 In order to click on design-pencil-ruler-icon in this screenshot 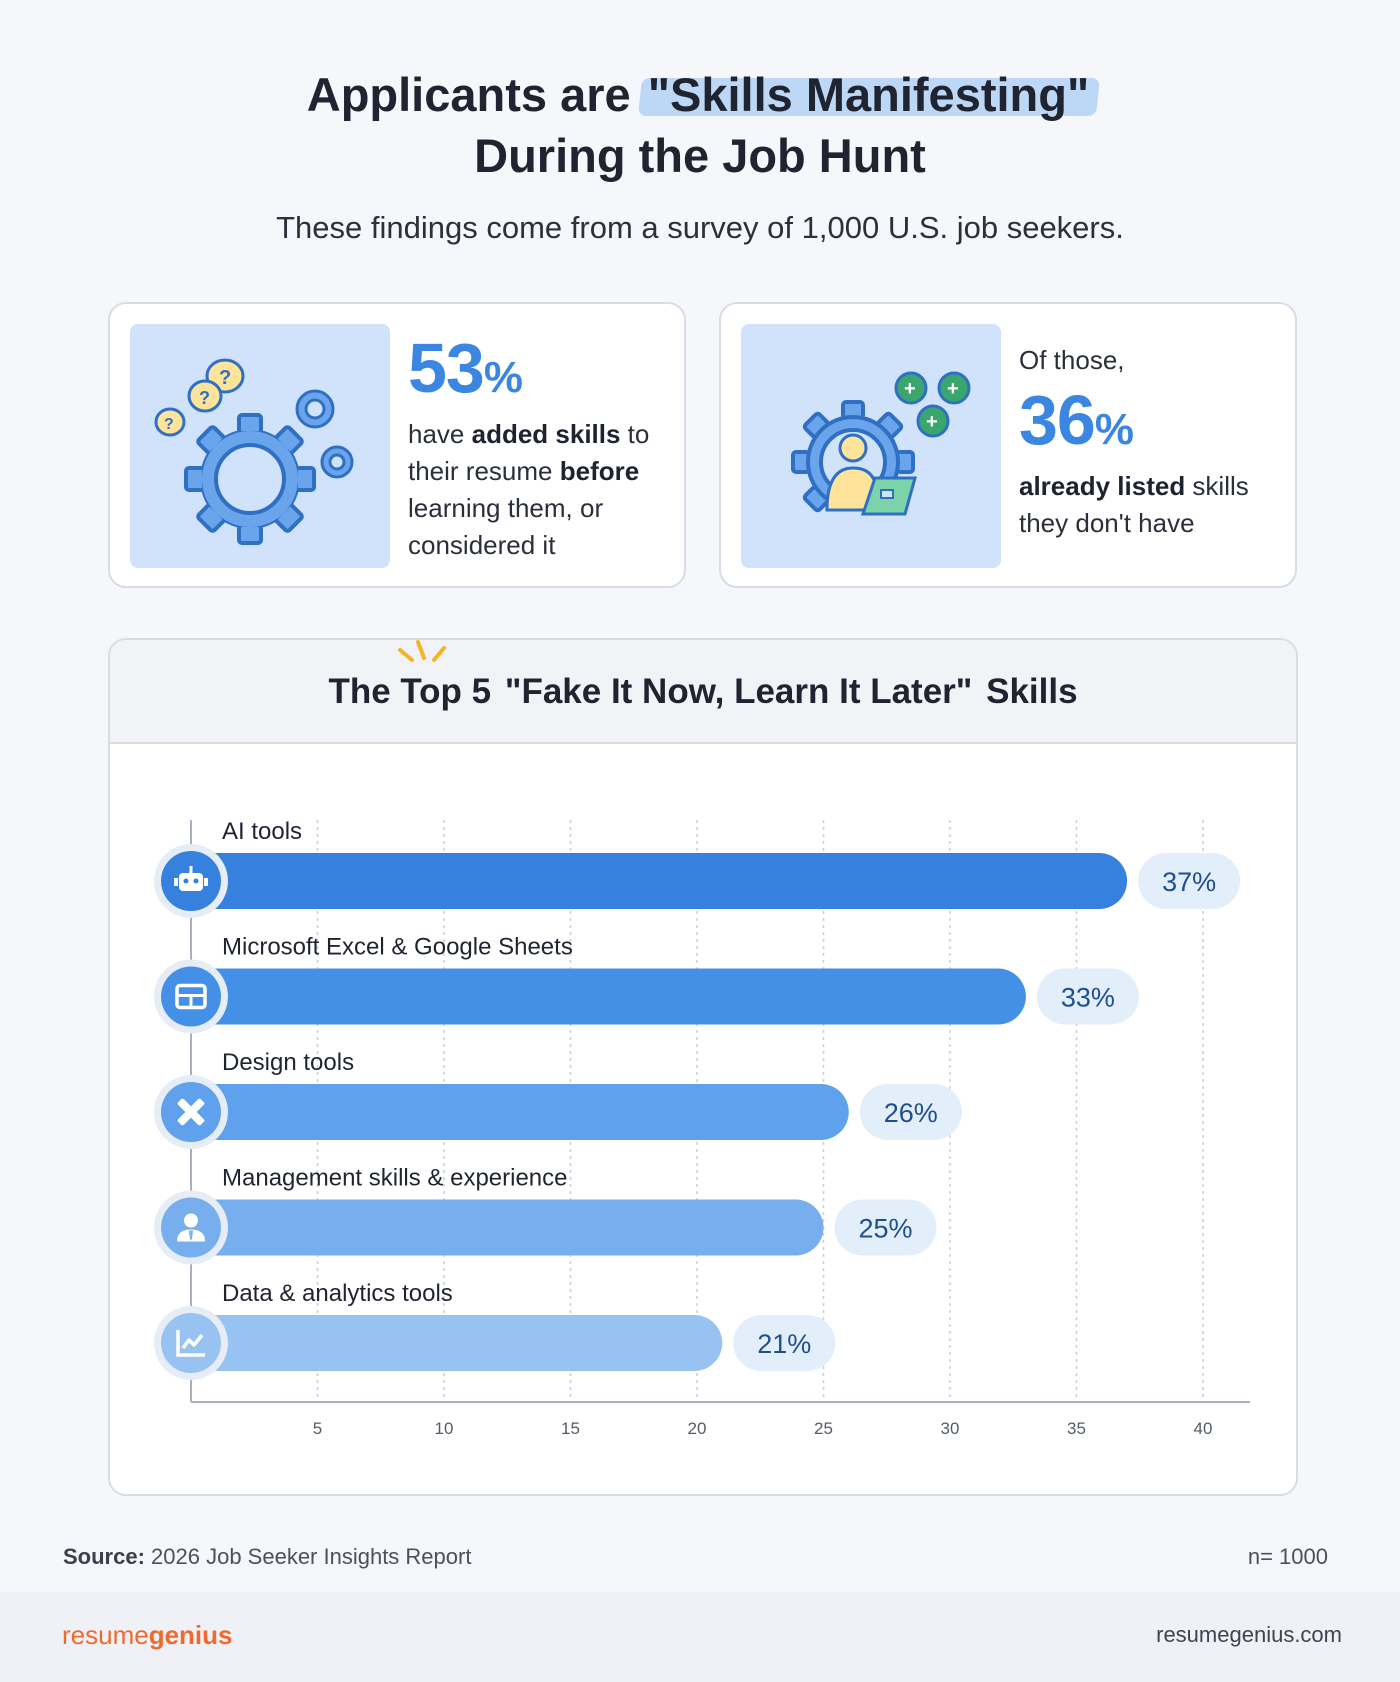, I will do `click(191, 1112)`.